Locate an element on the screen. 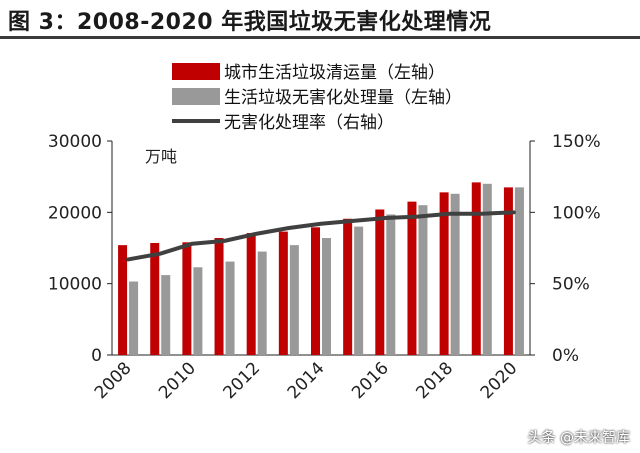  legend-label: 无害化处理率（右轴） is located at coordinates (309, 123).